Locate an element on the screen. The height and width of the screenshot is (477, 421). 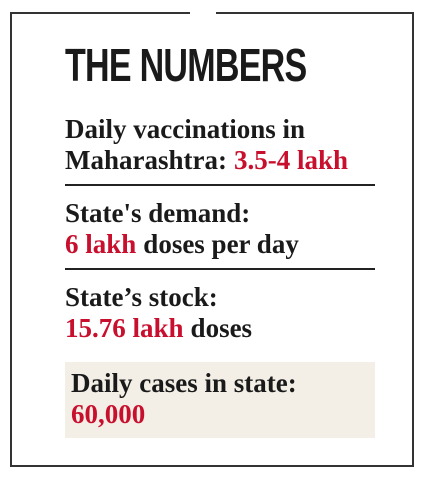
highlight-value: 6 lakh is located at coordinates (101, 244).